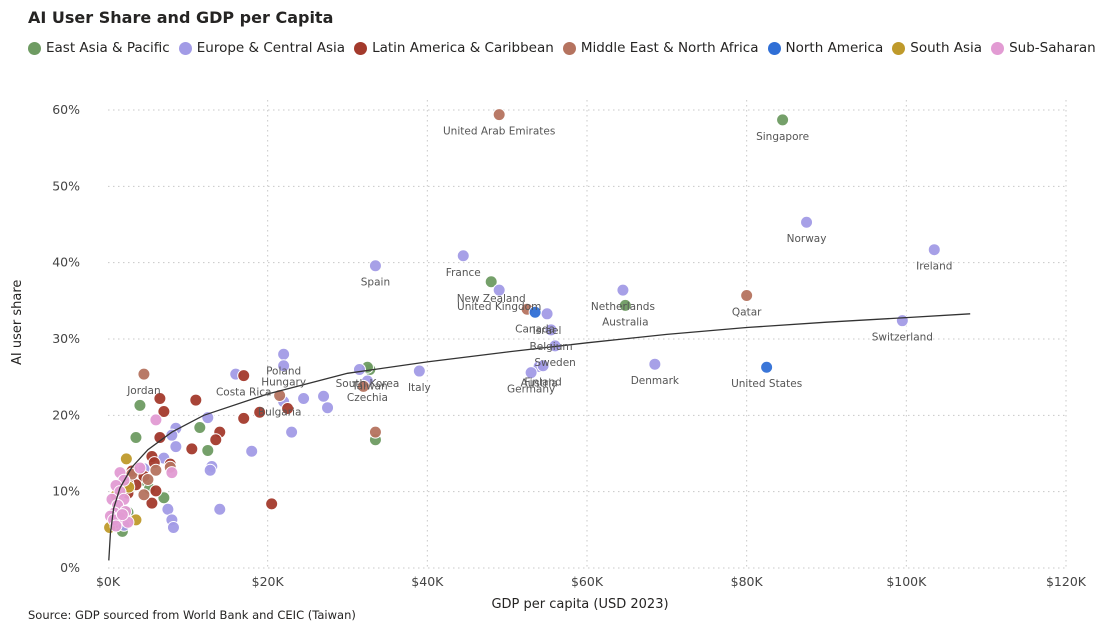 This screenshot has width=1100, height=640. I want to click on point-label: Taiwan, so click(369, 387).